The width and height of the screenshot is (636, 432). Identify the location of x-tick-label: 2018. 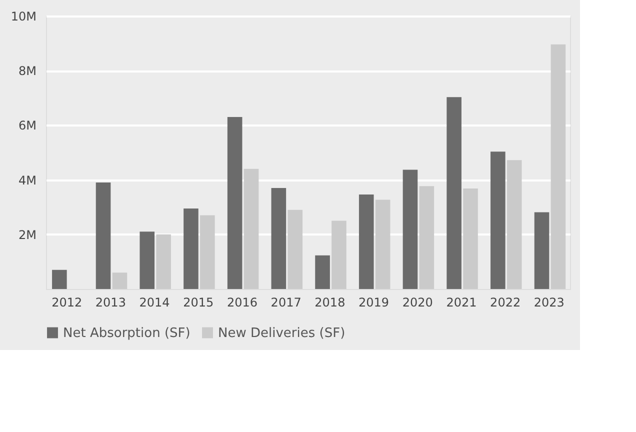
(330, 303).